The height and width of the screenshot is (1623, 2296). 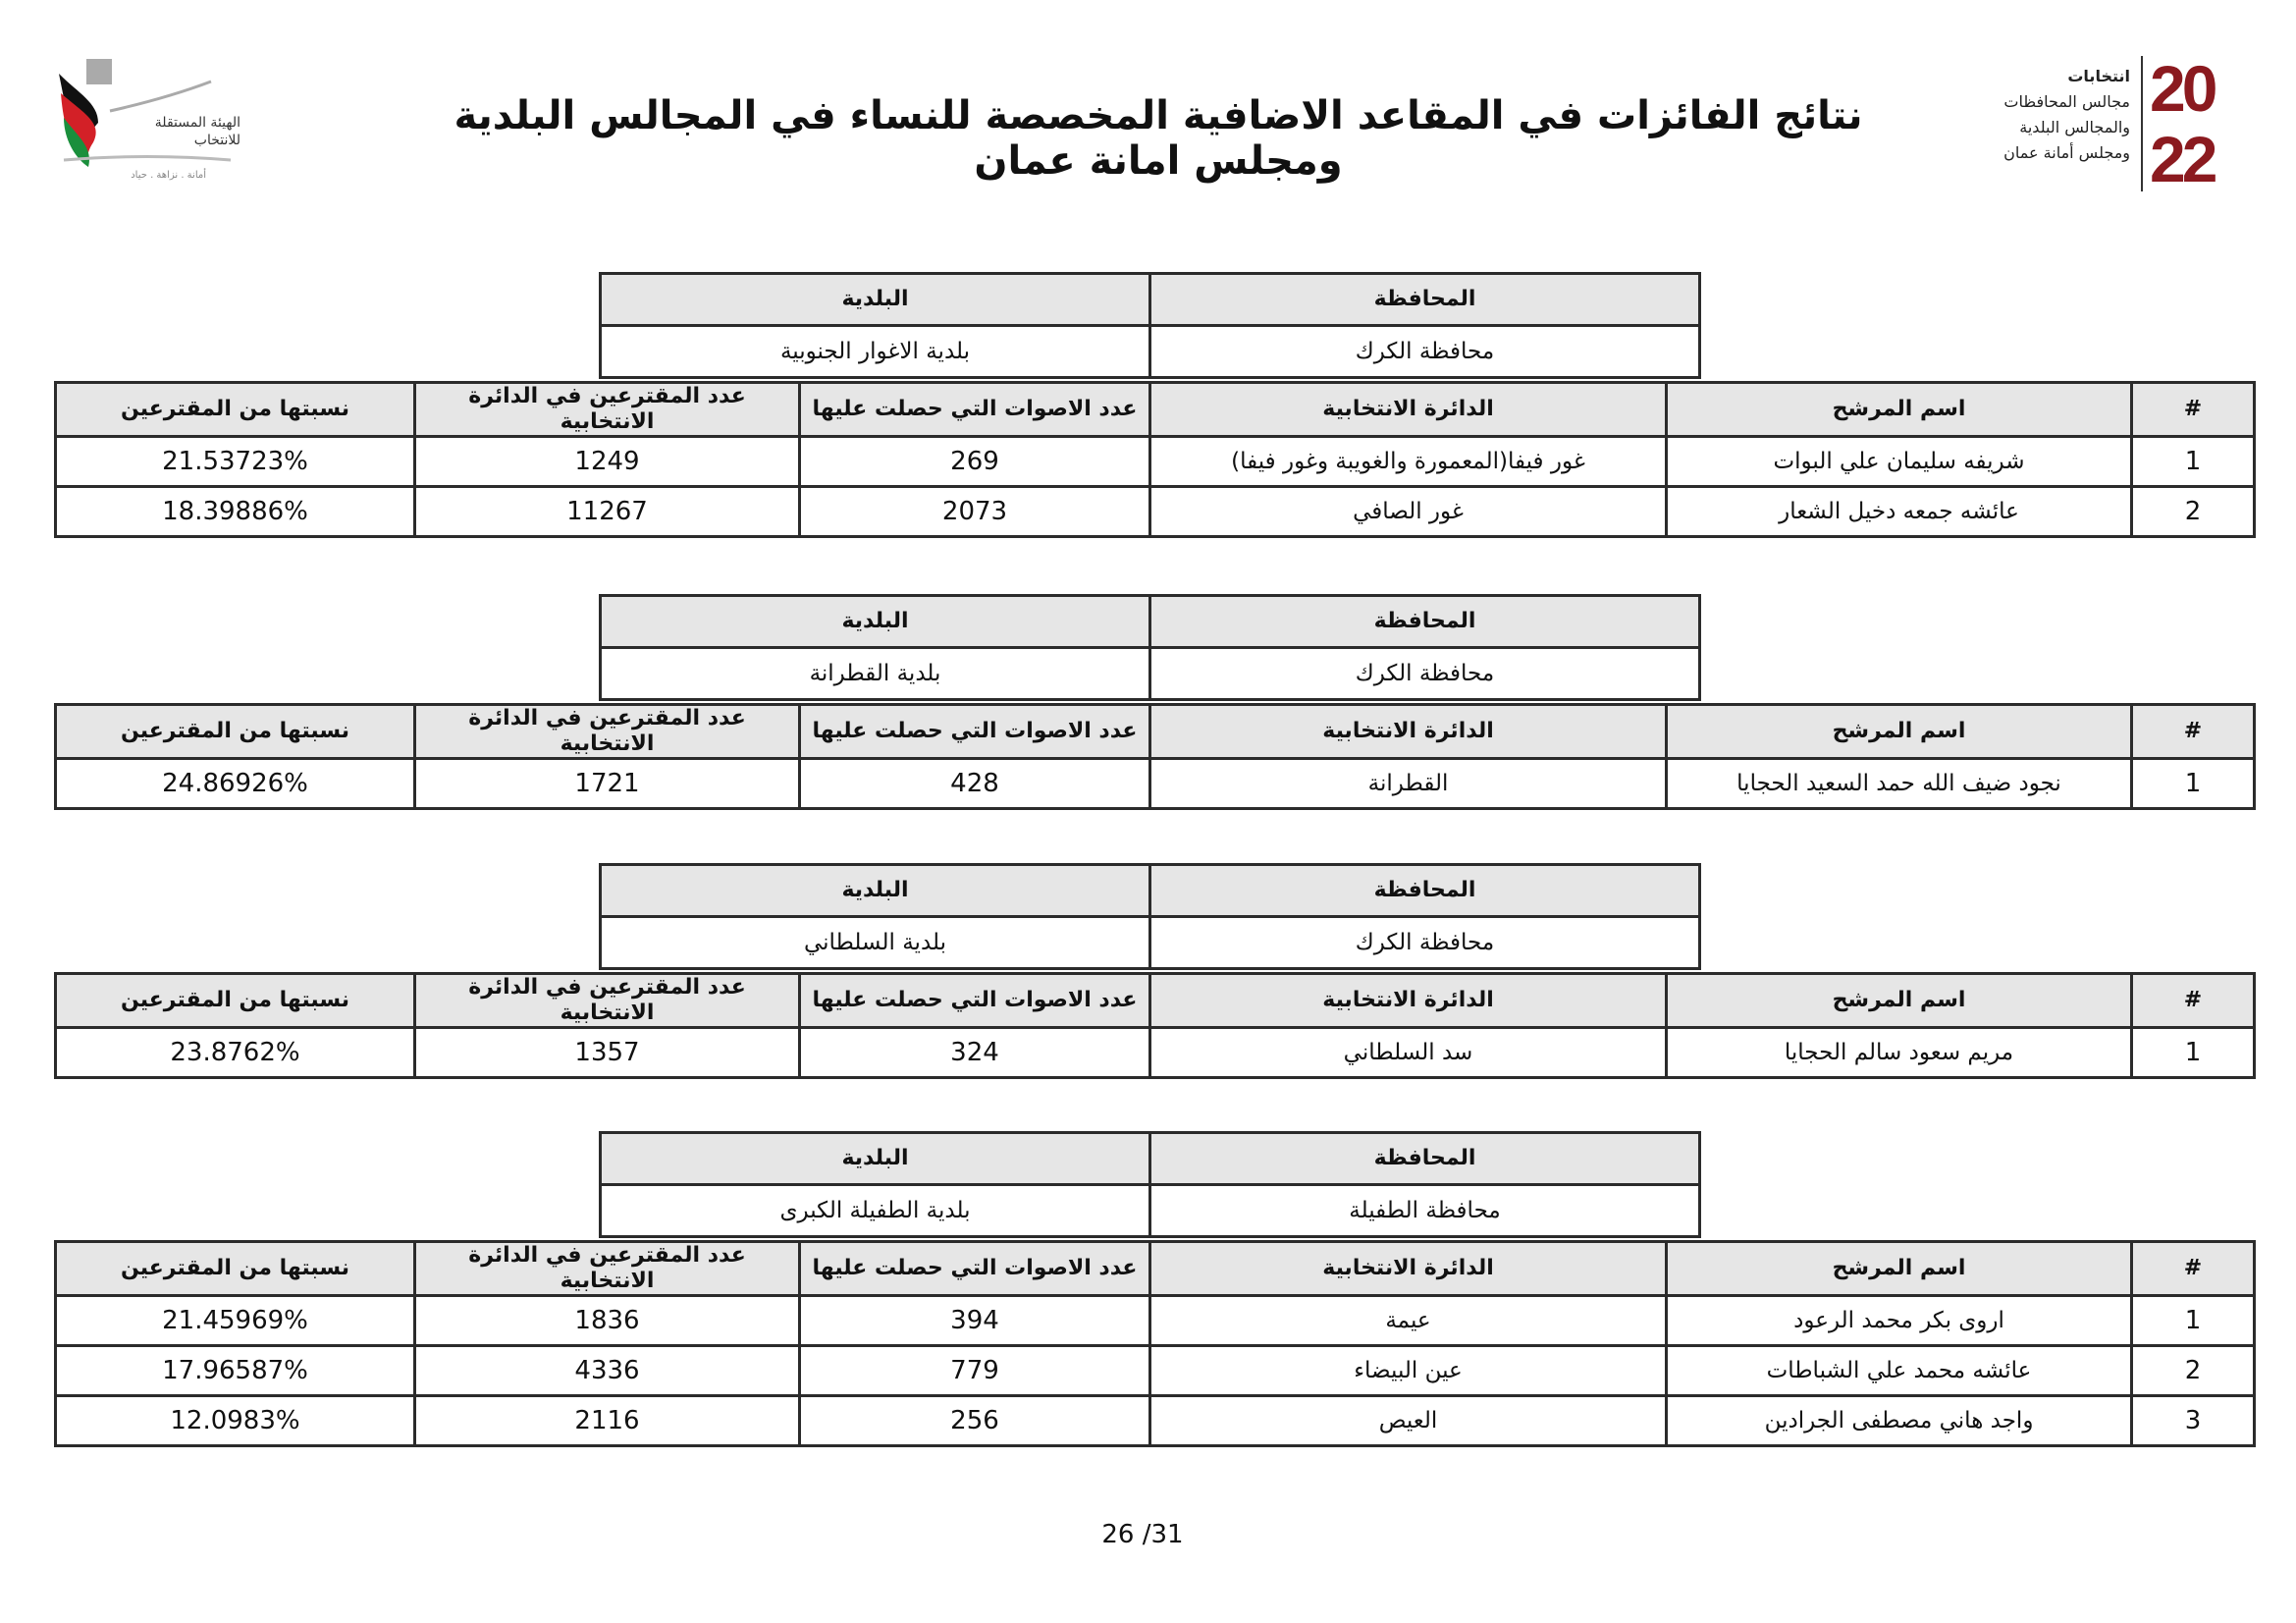 What do you see at coordinates (607, 1420) in the screenshot?
I see `voters-cell: 2116` at bounding box center [607, 1420].